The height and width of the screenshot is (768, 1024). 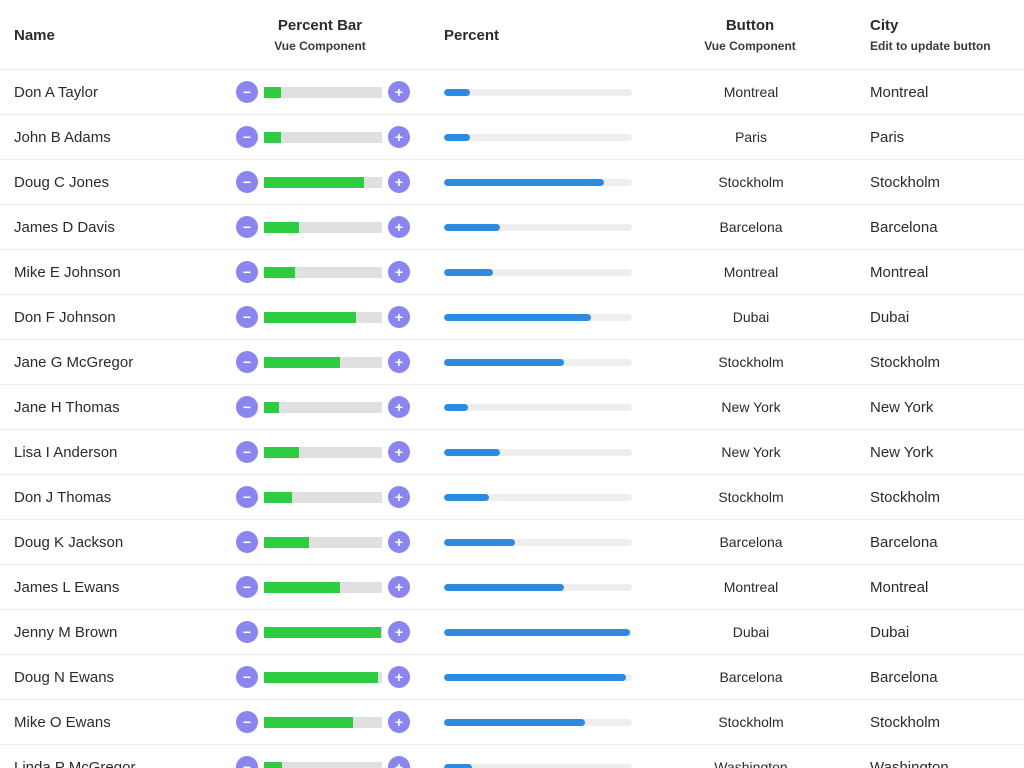 I want to click on cell-city: Washington, so click(x=909, y=763).